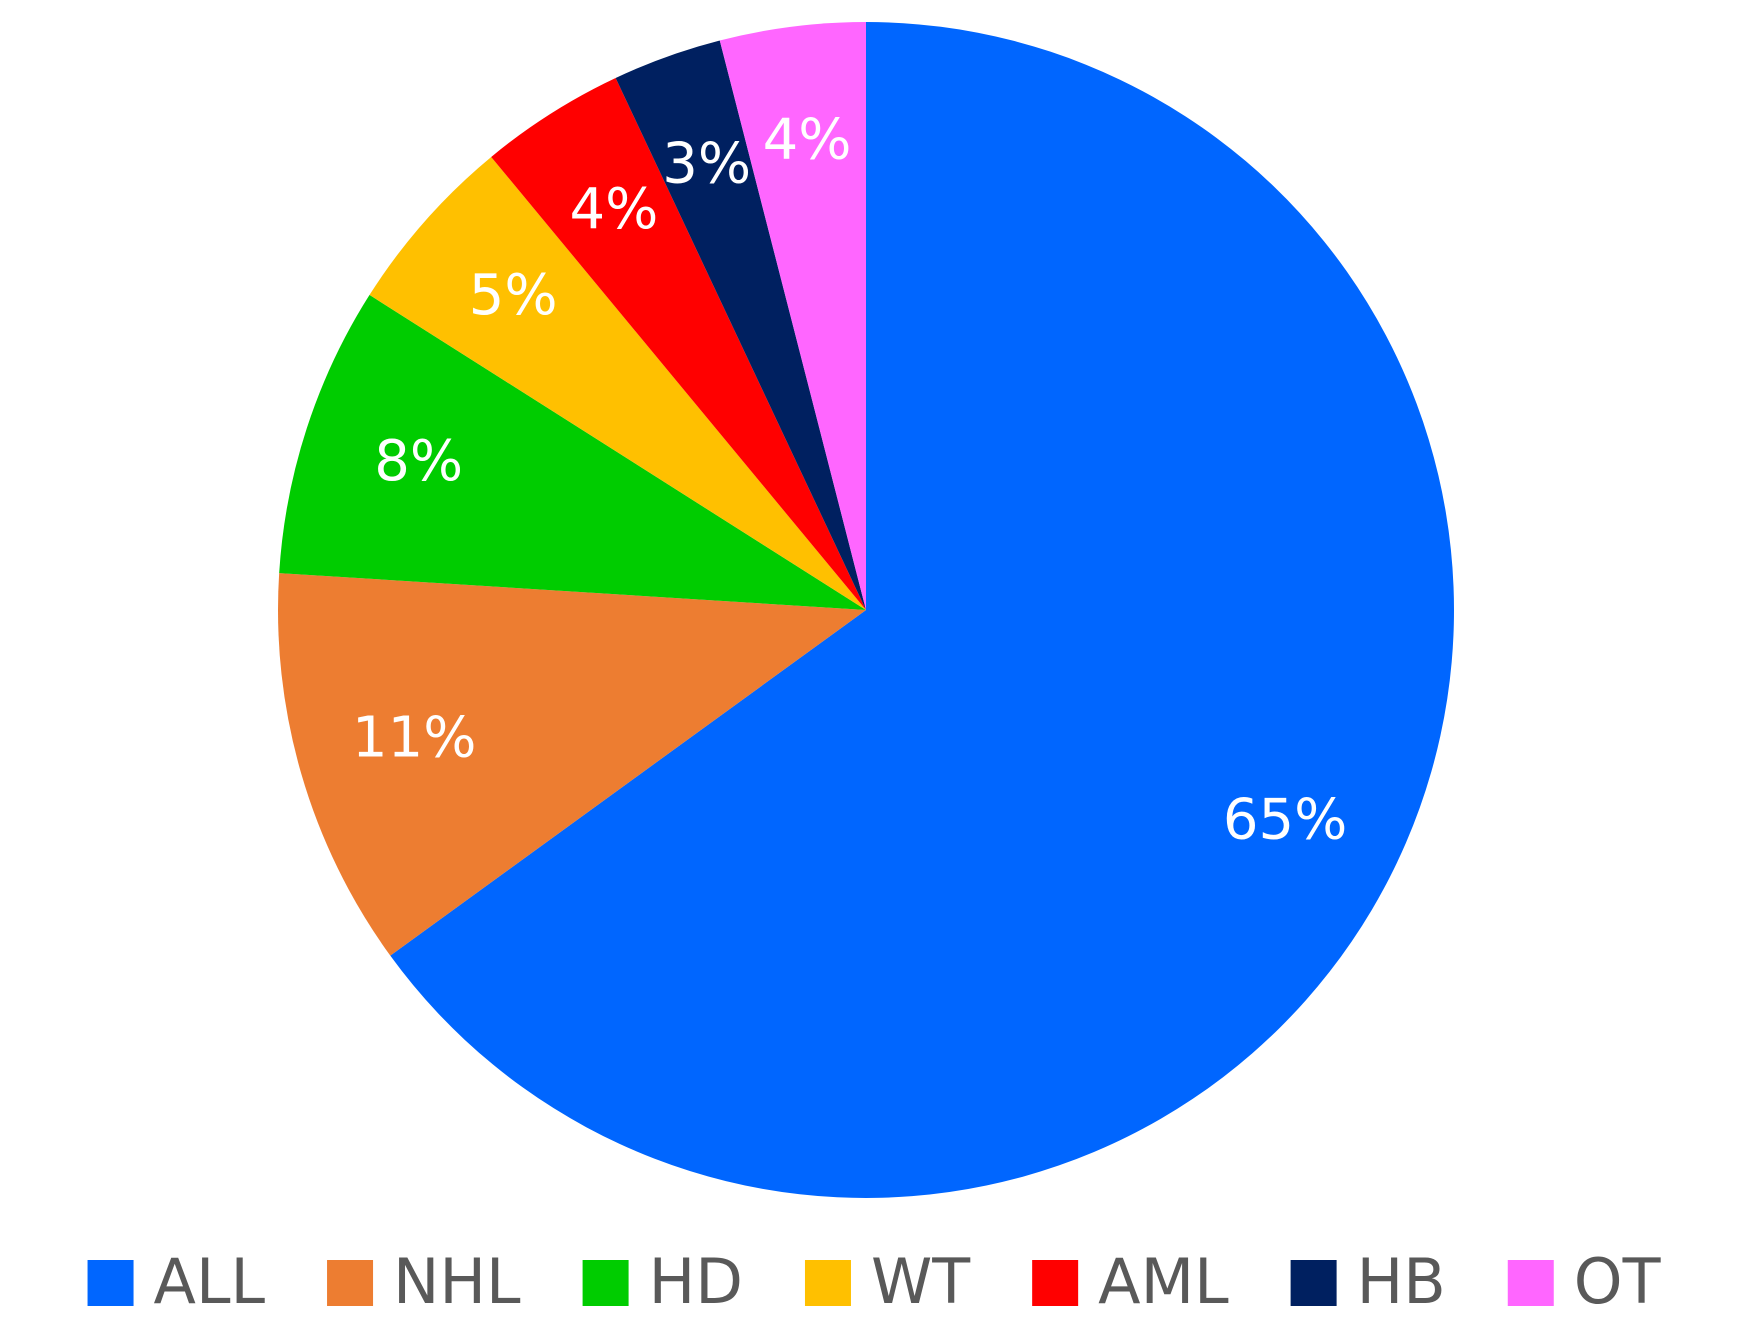  I want to click on legend-label: NHL, so click(457, 1281).